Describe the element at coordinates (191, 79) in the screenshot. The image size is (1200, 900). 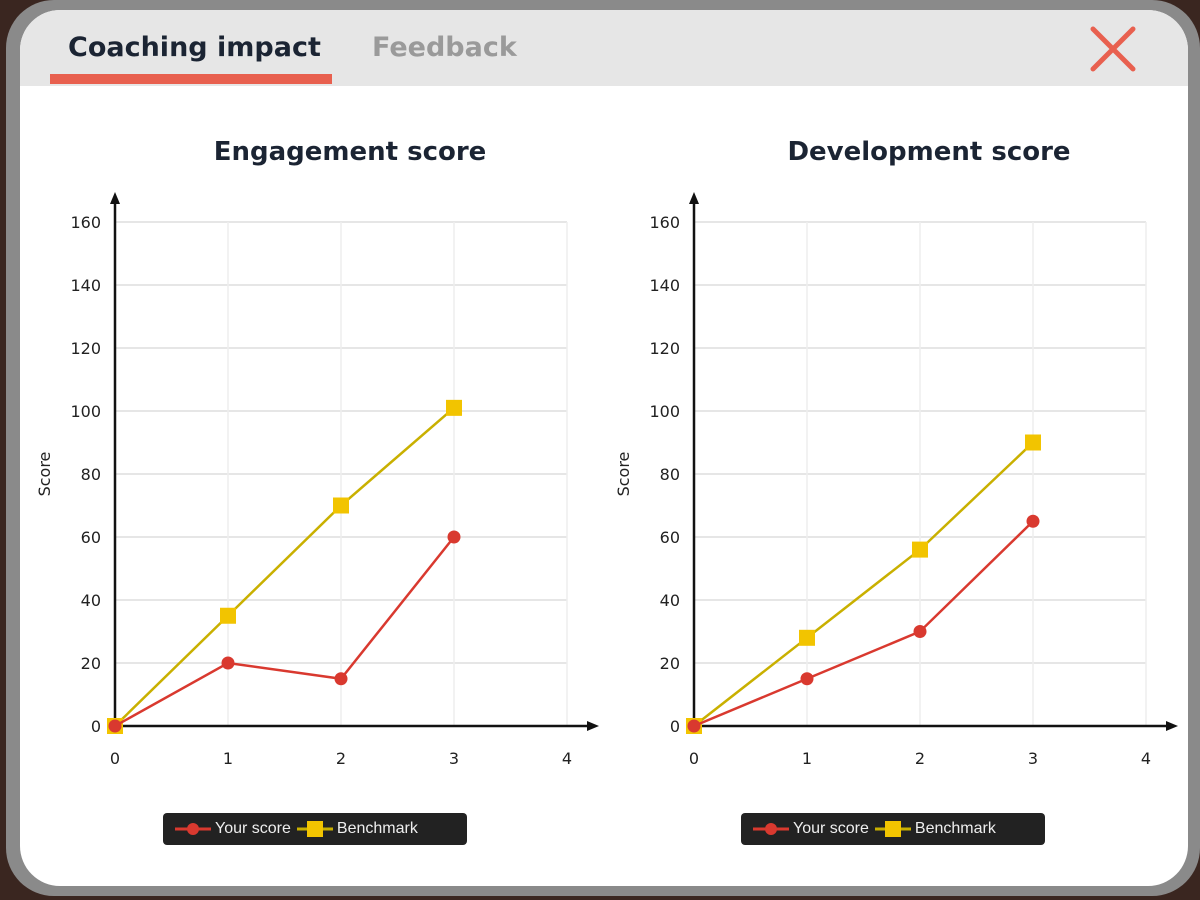
I see `active-tab-indicator` at that location.